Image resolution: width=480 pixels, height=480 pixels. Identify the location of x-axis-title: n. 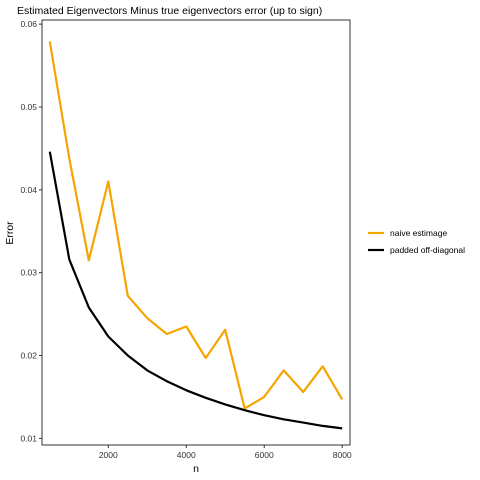
(196, 469).